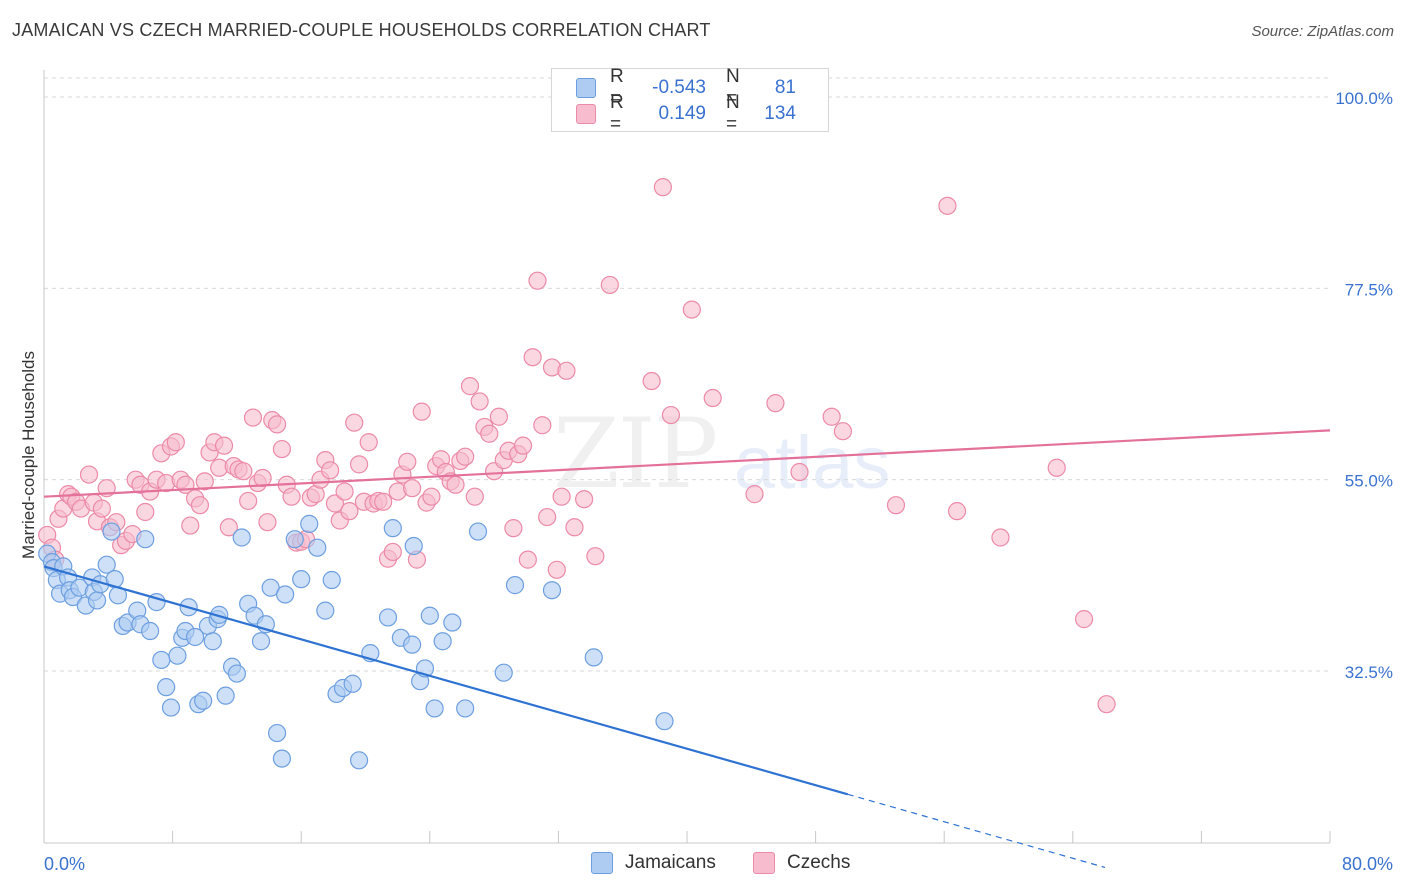 Image resolution: width=1406 pixels, height=892 pixels. I want to click on legend-row-jamaicans: R = -0.543 N = 81, so click(686, 87).